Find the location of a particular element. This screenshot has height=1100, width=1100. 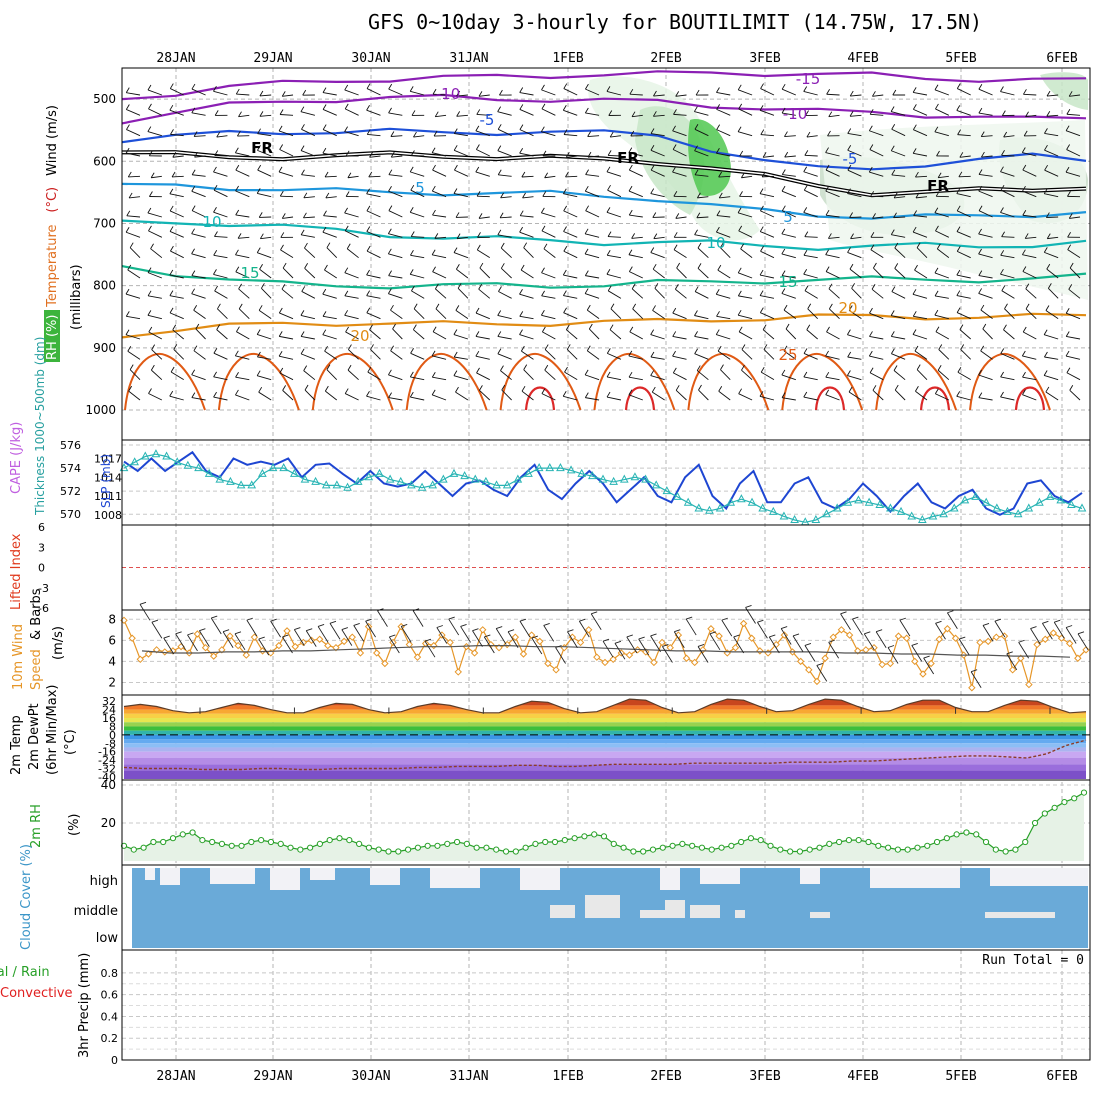

temp-30-contour is located at coordinates (1030, 398).